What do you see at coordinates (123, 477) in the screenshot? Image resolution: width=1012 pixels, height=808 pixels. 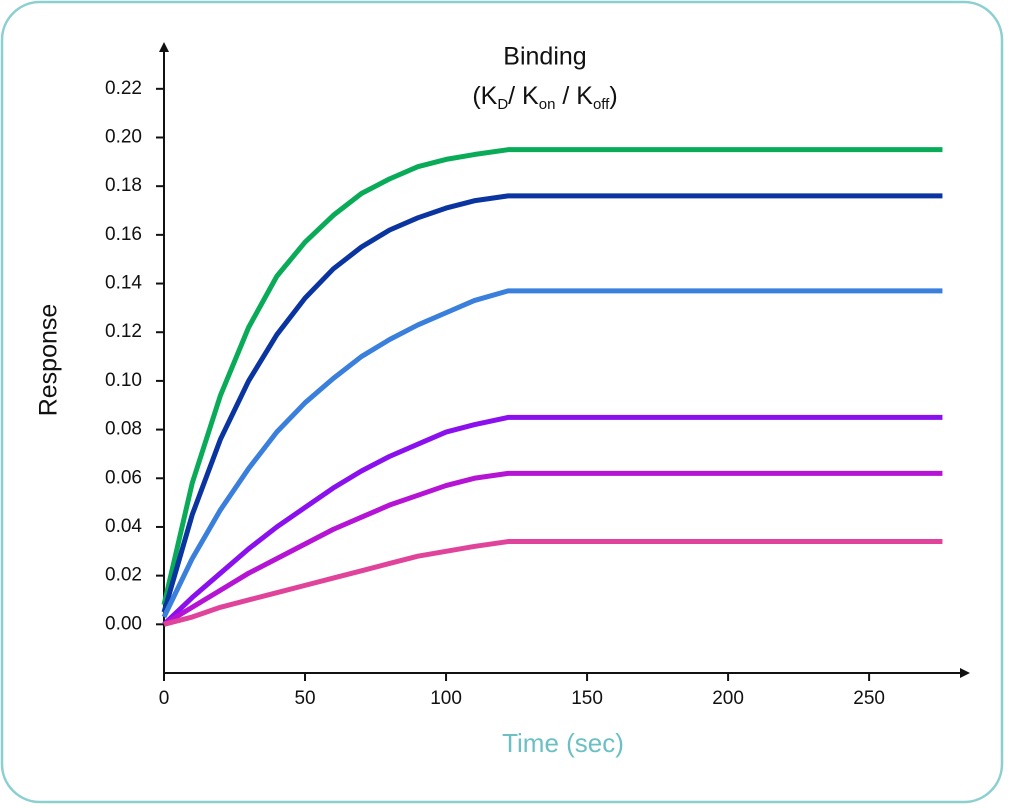 I see `y-tick-label: 0.06` at bounding box center [123, 477].